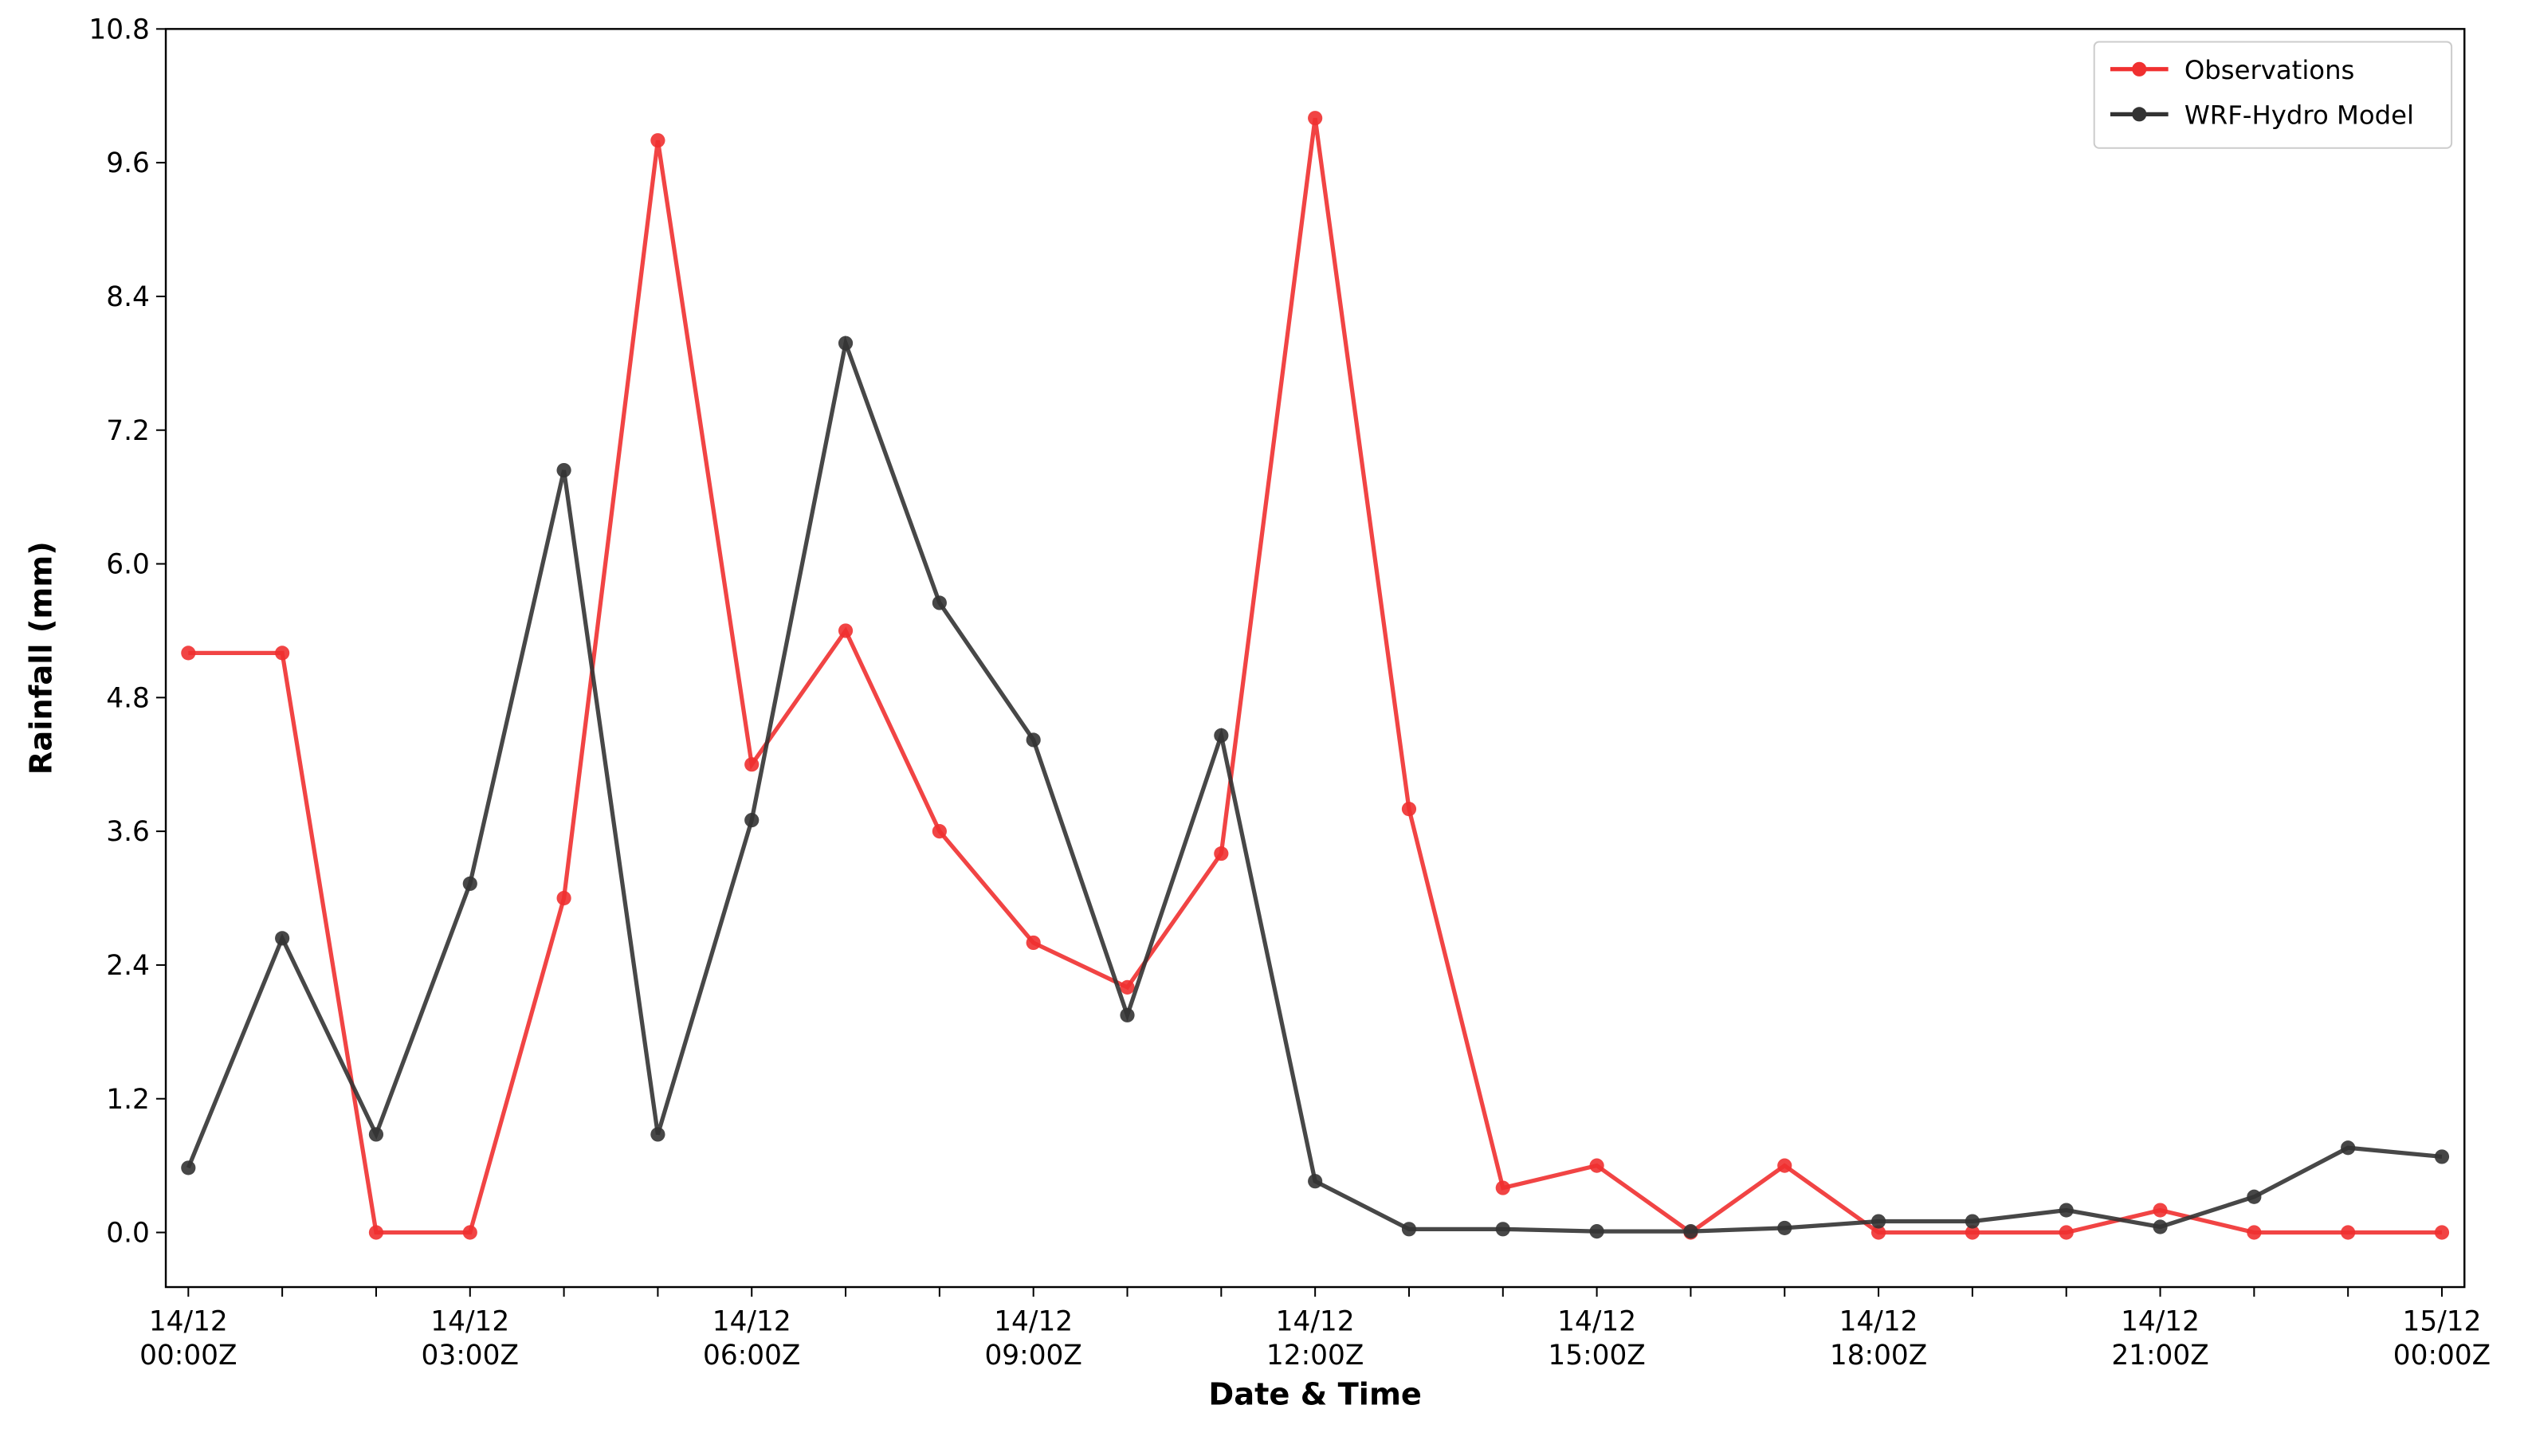 The height and width of the screenshot is (1456, 2524). I want to click on y-tick-label: 9.6, so click(128, 163).